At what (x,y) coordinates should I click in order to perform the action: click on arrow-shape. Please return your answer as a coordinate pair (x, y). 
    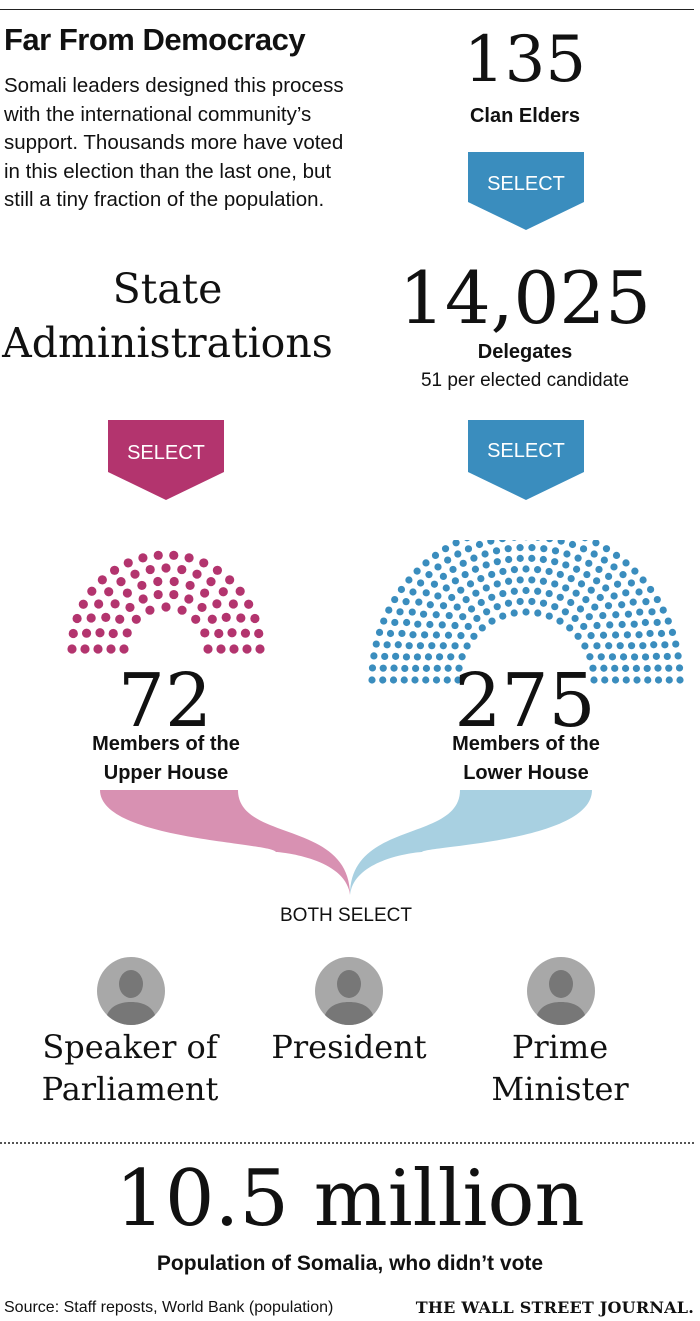
    Looking at the image, I should click on (526, 191).